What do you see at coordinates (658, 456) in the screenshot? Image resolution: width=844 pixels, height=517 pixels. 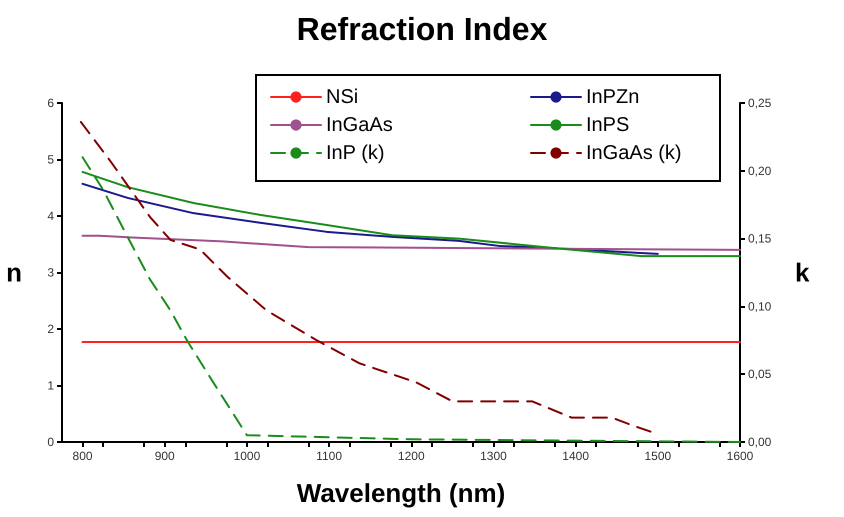 I see `x-tick-label: 1500` at bounding box center [658, 456].